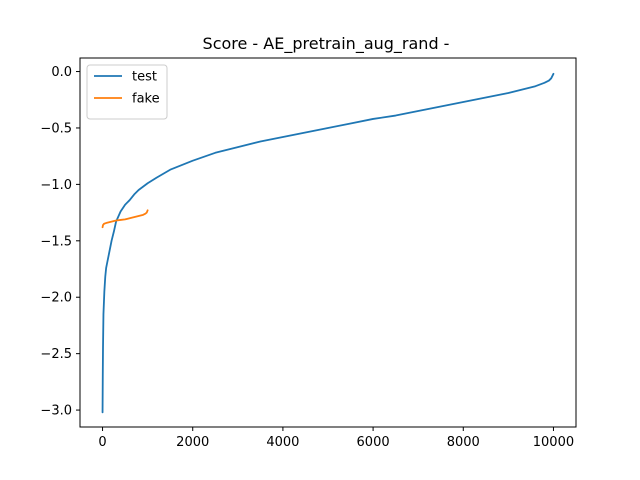 The height and width of the screenshot is (480, 640). I want to click on chart-title: Score - AE_pretrain_aug_rand -, so click(326, 44).